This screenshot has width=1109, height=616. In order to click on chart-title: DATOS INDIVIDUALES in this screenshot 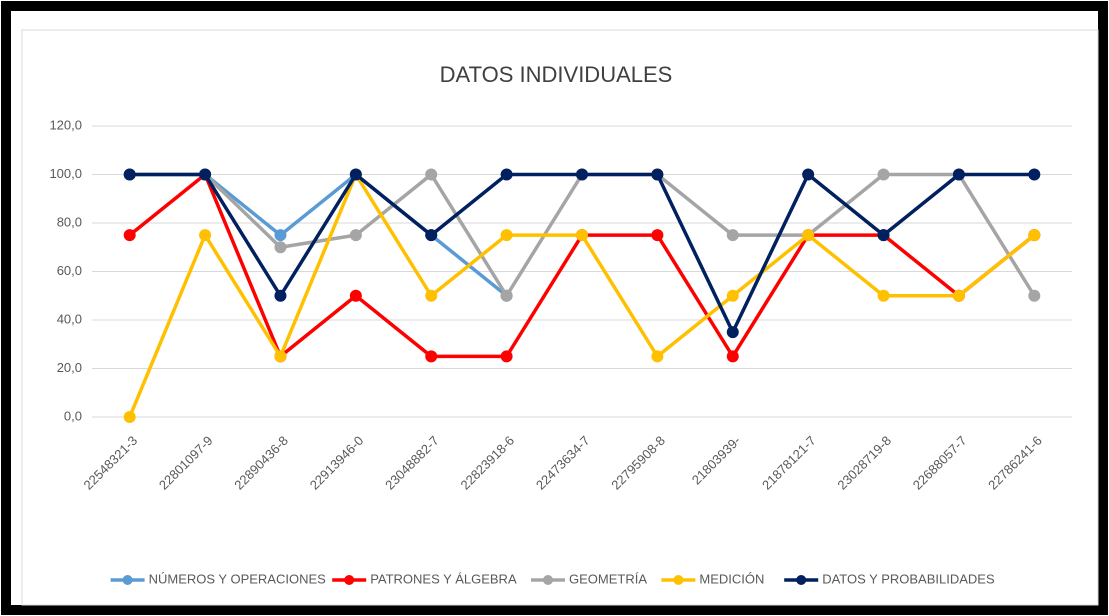, I will do `click(556, 74)`.